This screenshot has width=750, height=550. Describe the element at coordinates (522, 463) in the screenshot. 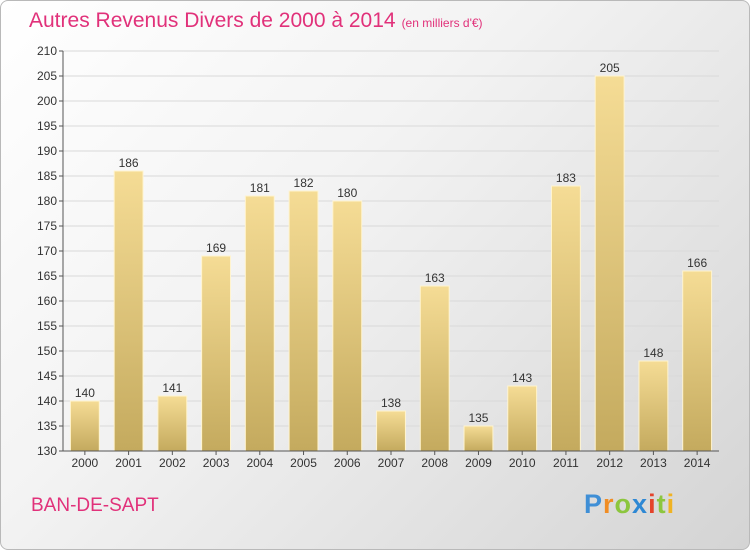

I see `x-tick-label-2010: 2010` at that location.